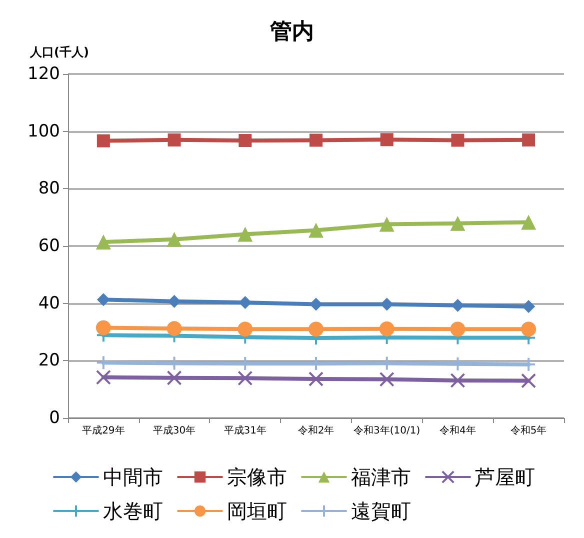  I want to click on legend-label: 岡垣町, so click(257, 511).